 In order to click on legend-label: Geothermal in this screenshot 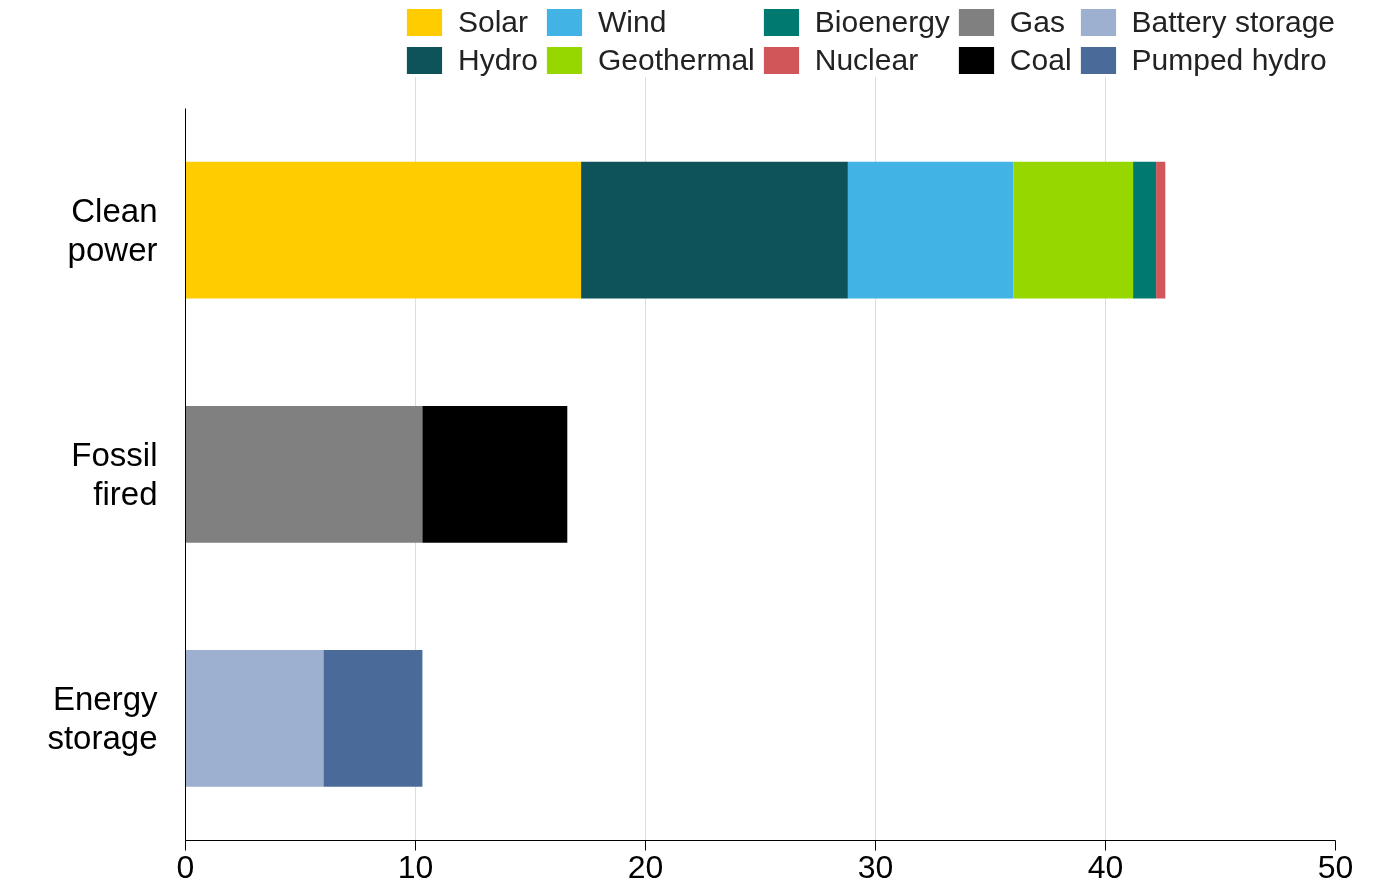, I will do `click(676, 60)`.